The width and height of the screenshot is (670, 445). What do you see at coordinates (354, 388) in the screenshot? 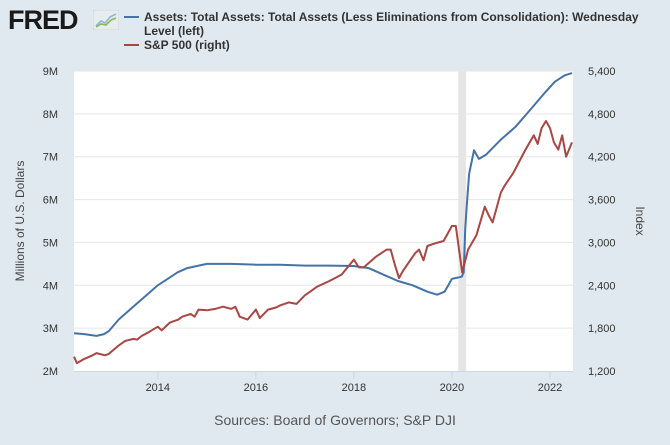
I see `x-tick-label: 2018` at bounding box center [354, 388].